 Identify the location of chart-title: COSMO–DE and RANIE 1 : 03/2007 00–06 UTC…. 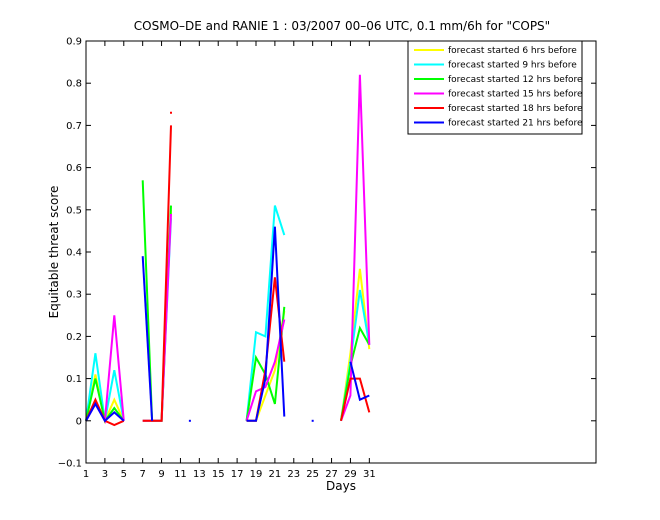
(342, 26).